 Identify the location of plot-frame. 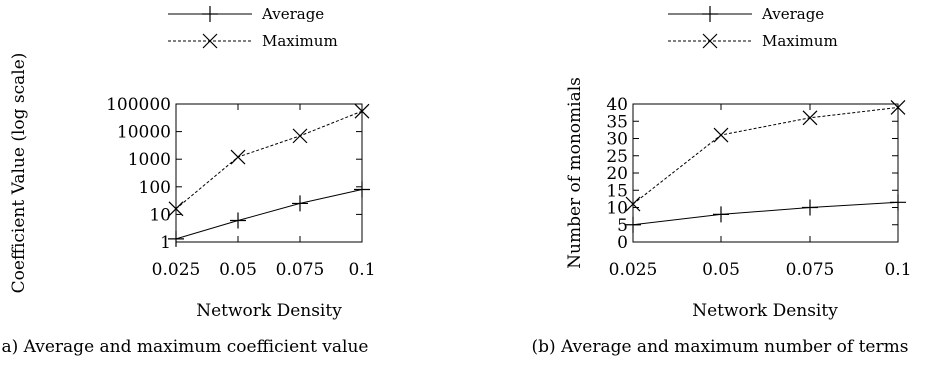
(269, 173).